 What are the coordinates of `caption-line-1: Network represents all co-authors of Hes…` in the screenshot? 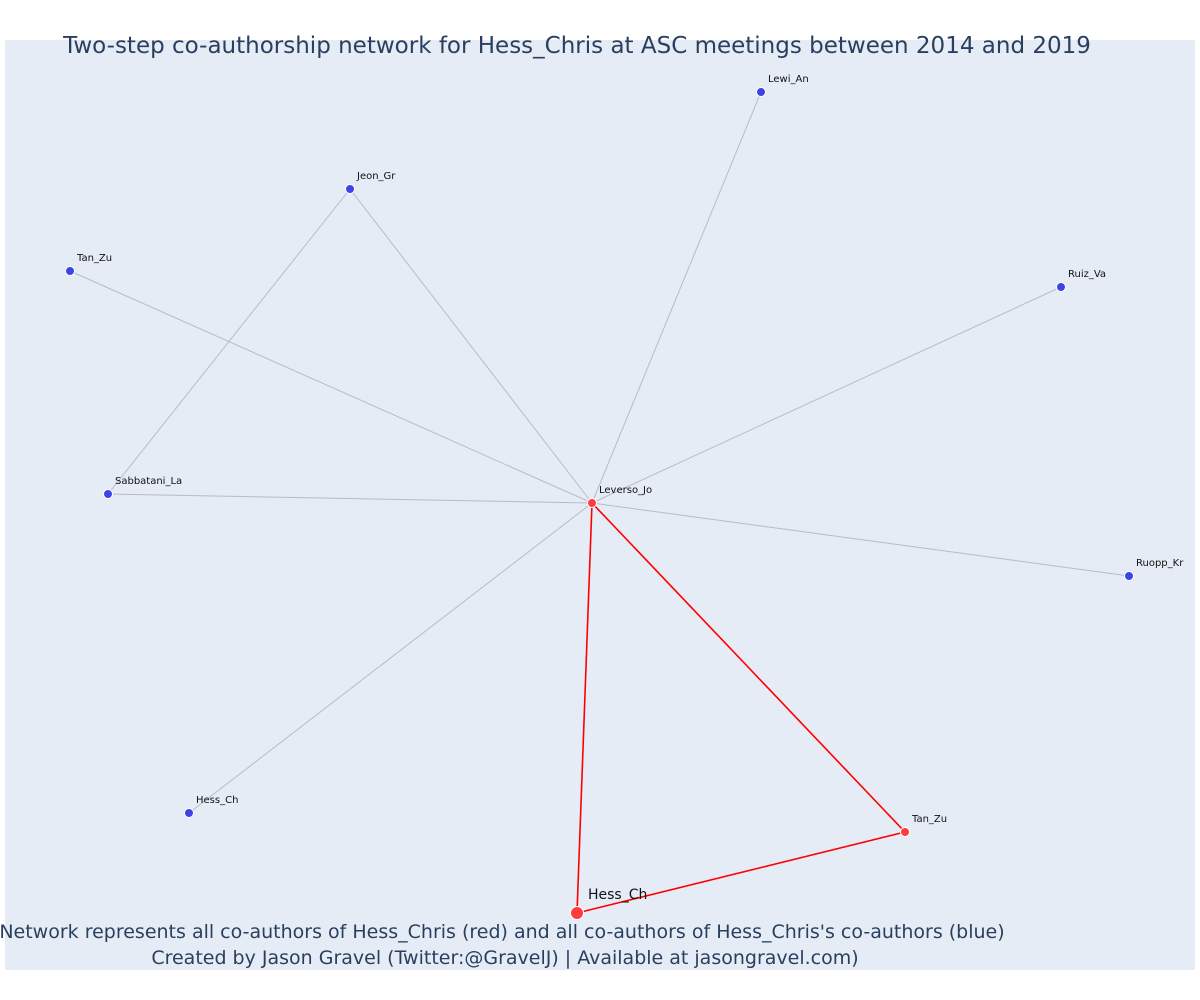 It's located at (502, 932).